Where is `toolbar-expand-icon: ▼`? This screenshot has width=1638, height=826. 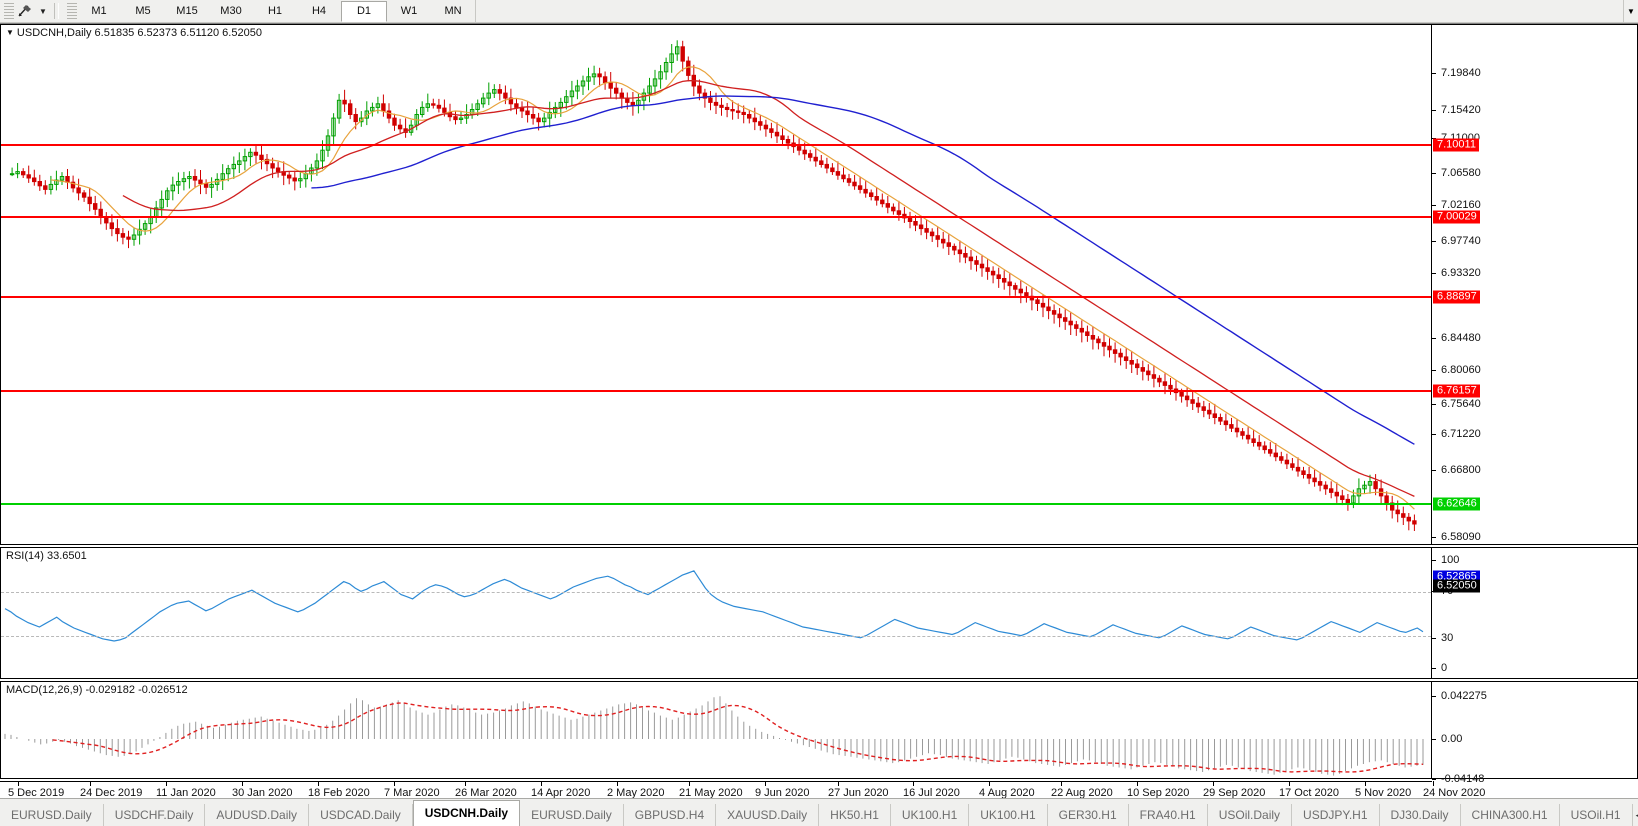 toolbar-expand-icon: ▼ is located at coordinates (1630, 11).